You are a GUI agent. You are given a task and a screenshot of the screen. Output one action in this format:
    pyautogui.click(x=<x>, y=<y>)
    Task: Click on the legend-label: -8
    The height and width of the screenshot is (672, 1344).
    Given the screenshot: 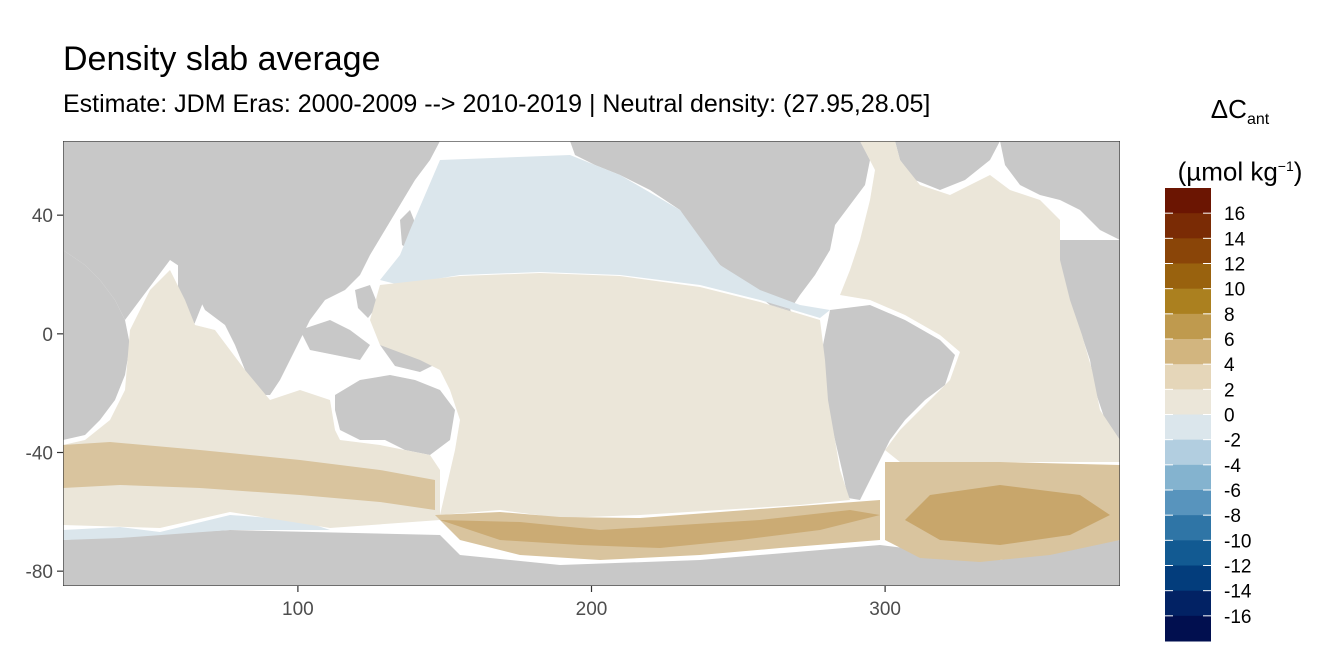 What is the action you would take?
    pyautogui.click(x=1232, y=516)
    